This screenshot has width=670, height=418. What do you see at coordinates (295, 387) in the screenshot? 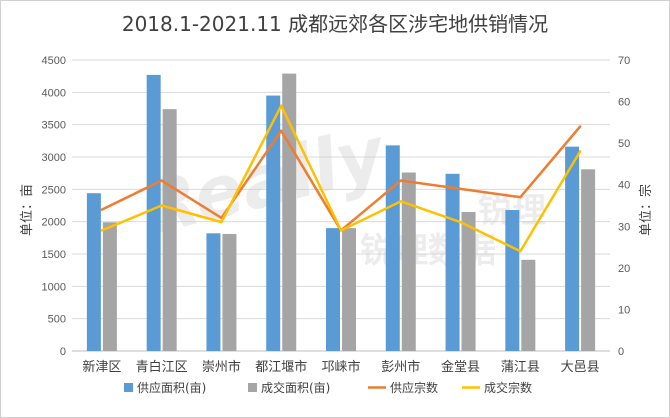
I see `legend-label: 成交面积(亩)` at bounding box center [295, 387].